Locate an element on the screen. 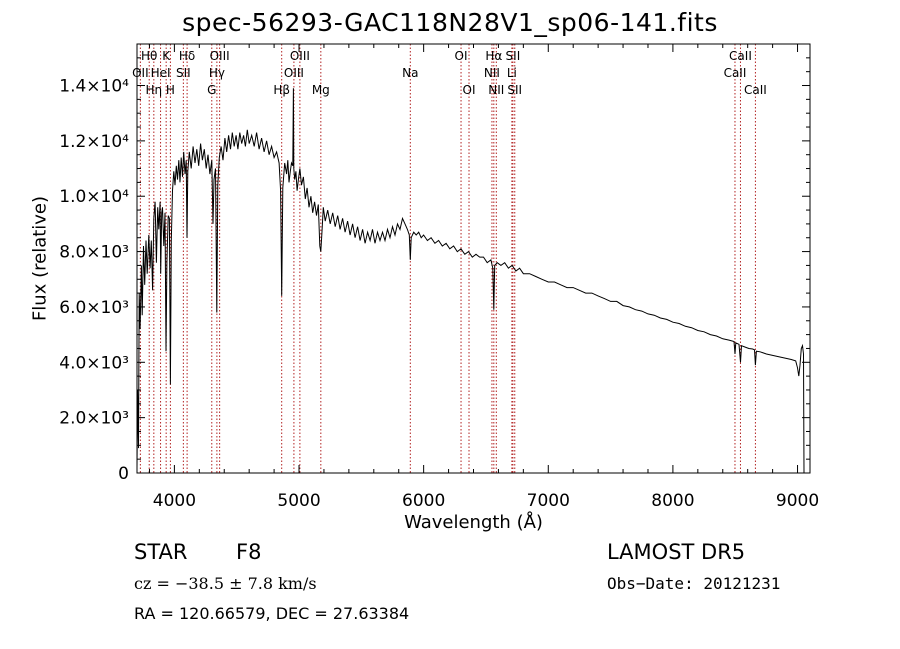  coordinates-info: RA = 120.66579, DEC = 27.63384 is located at coordinates (272, 613).